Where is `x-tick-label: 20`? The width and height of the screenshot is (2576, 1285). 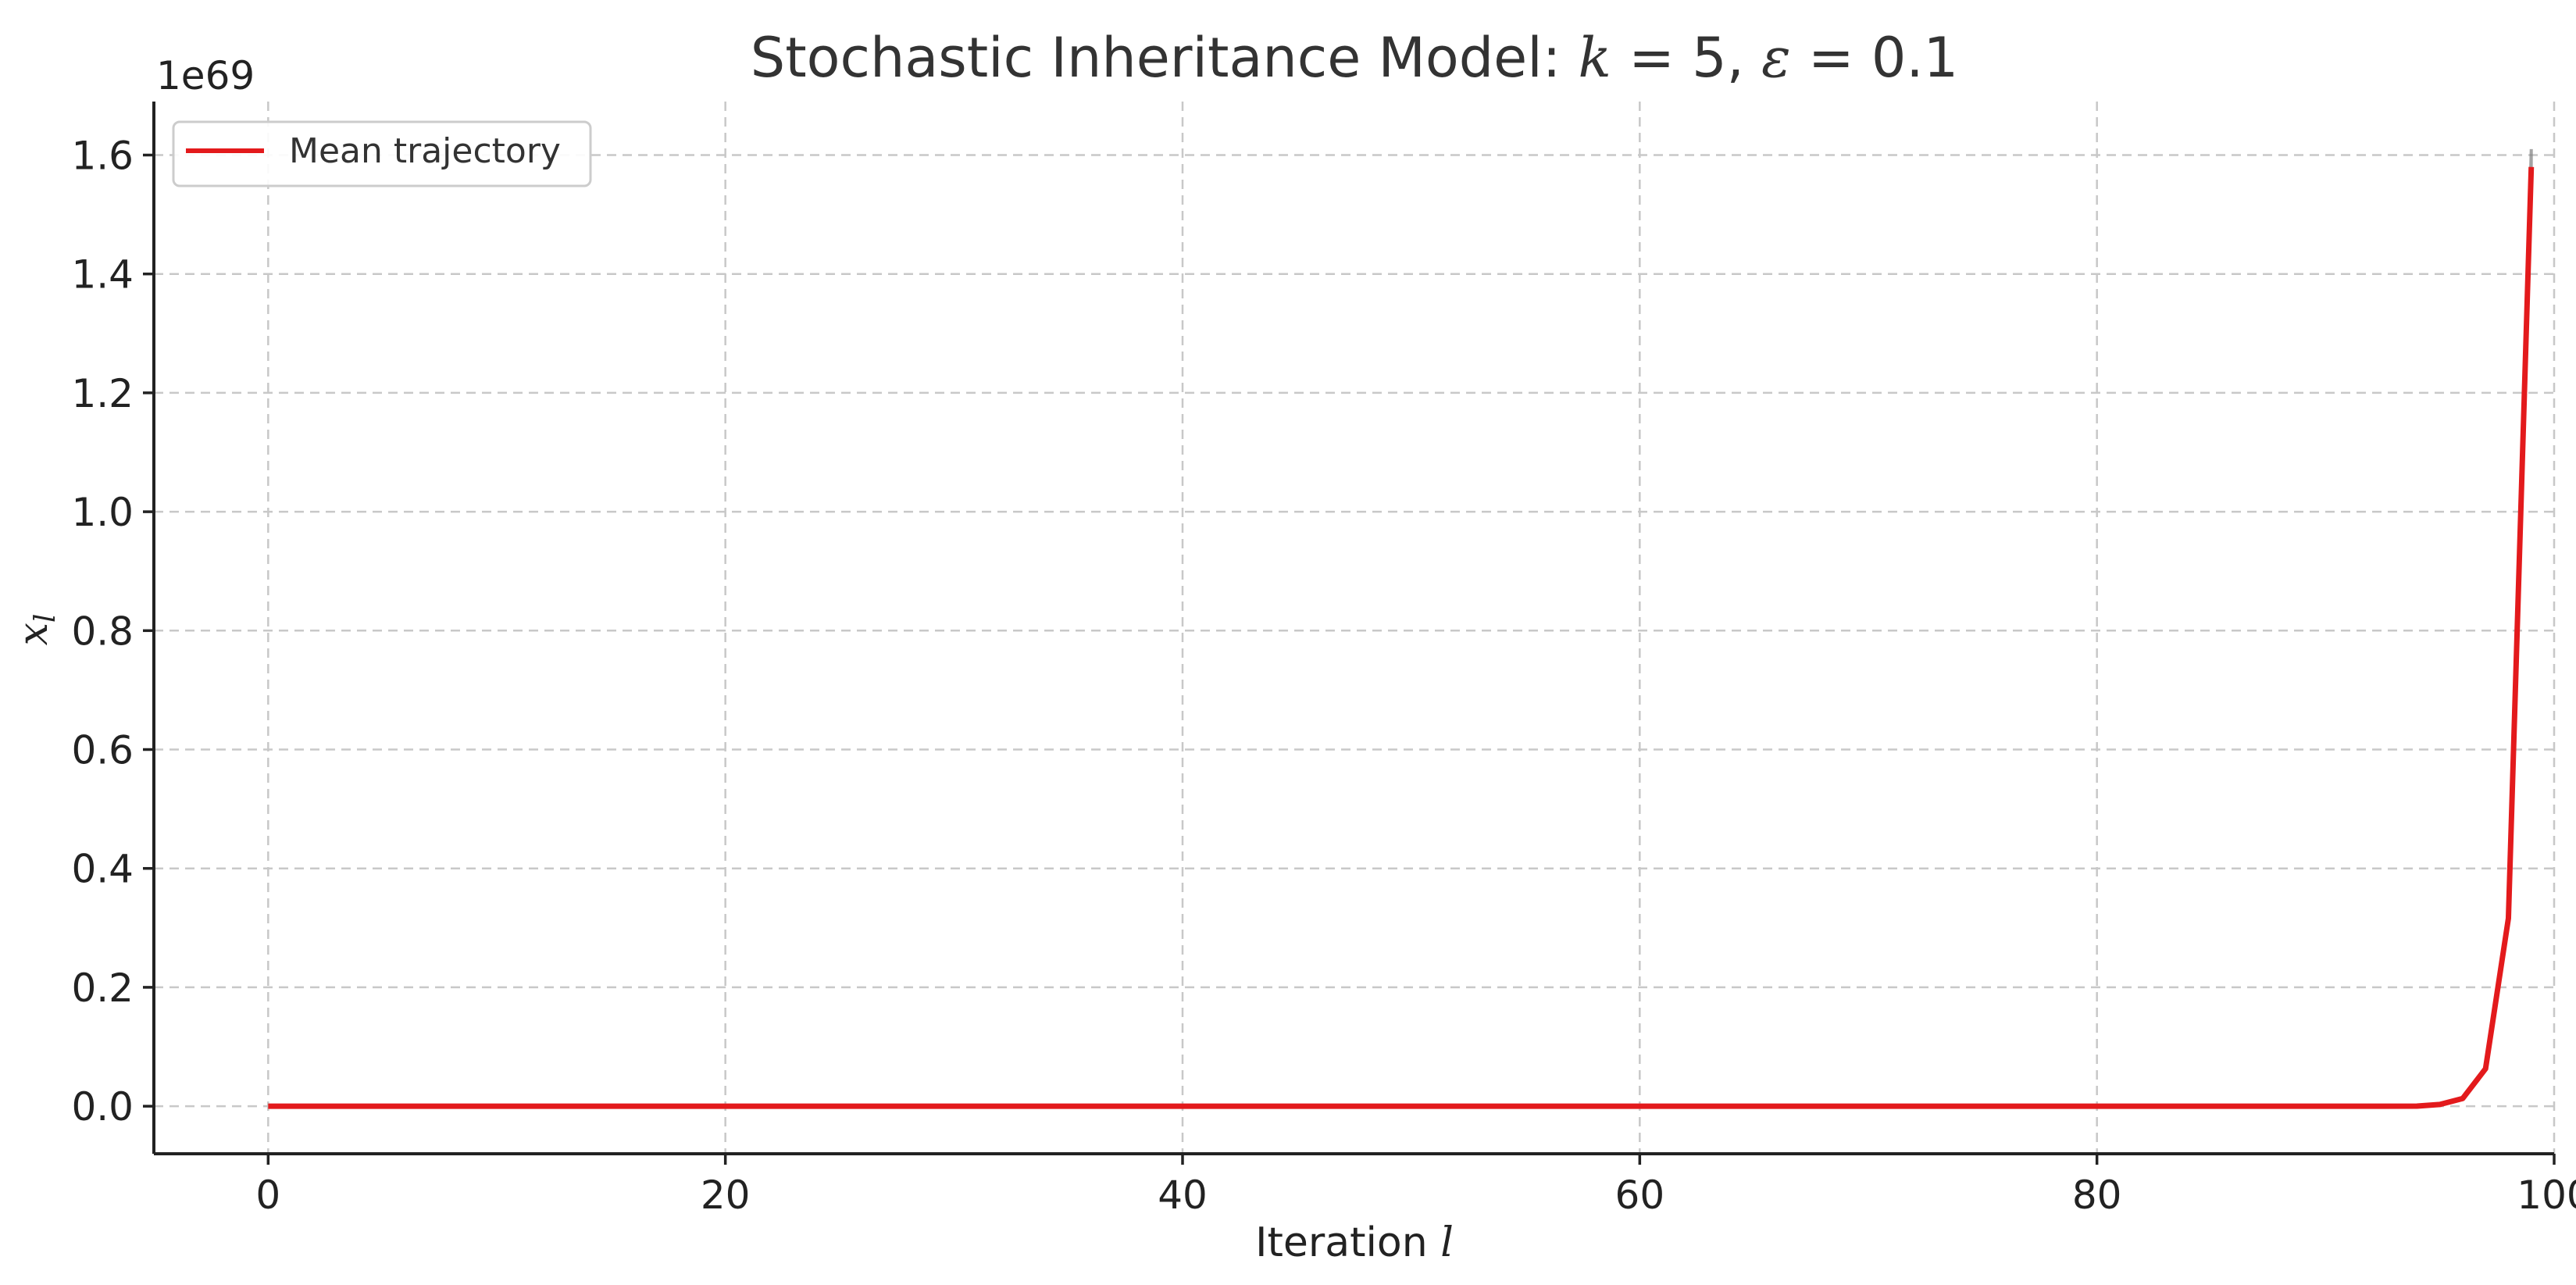
x-tick-label: 20 is located at coordinates (726, 1195).